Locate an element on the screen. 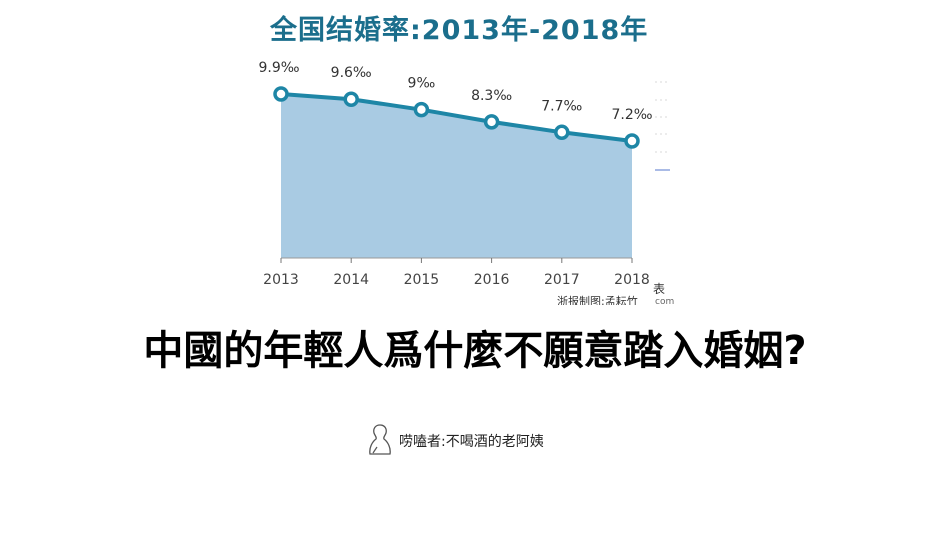 This screenshot has width=950, height=535. value-label: 9.6‰ is located at coordinates (351, 73).